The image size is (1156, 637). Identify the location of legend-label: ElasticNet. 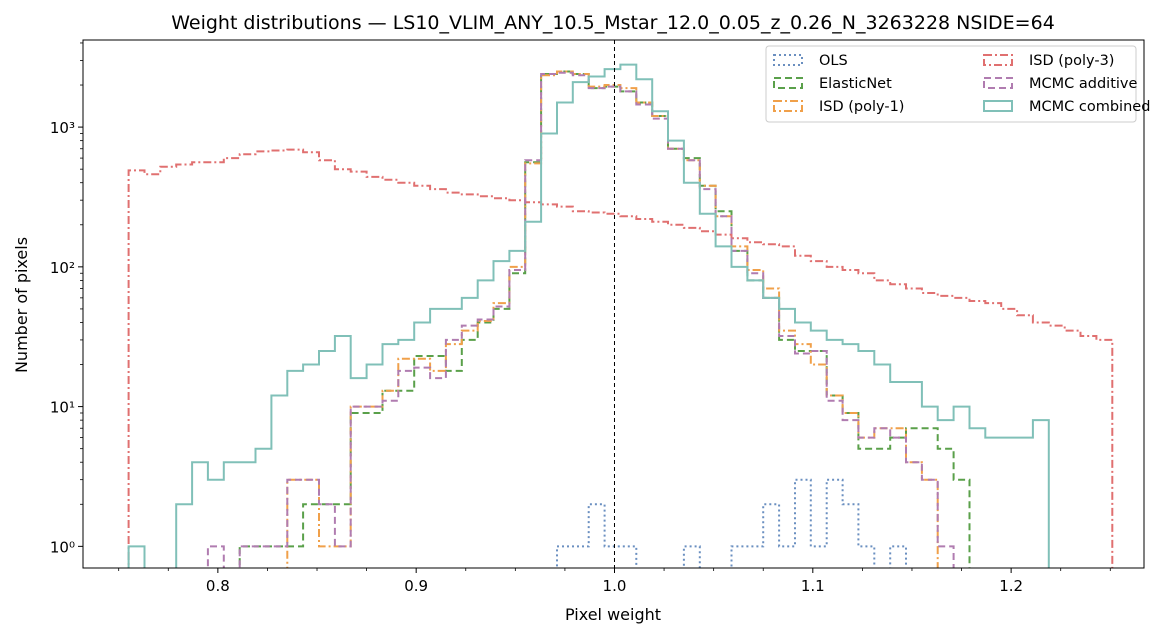
(855, 84).